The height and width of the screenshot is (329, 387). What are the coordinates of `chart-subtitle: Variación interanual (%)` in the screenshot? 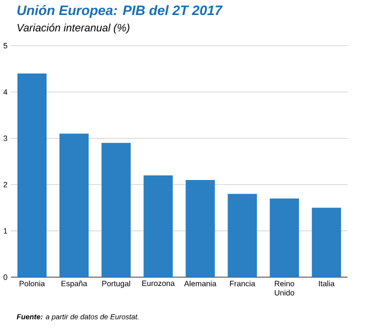 It's located at (74, 29).